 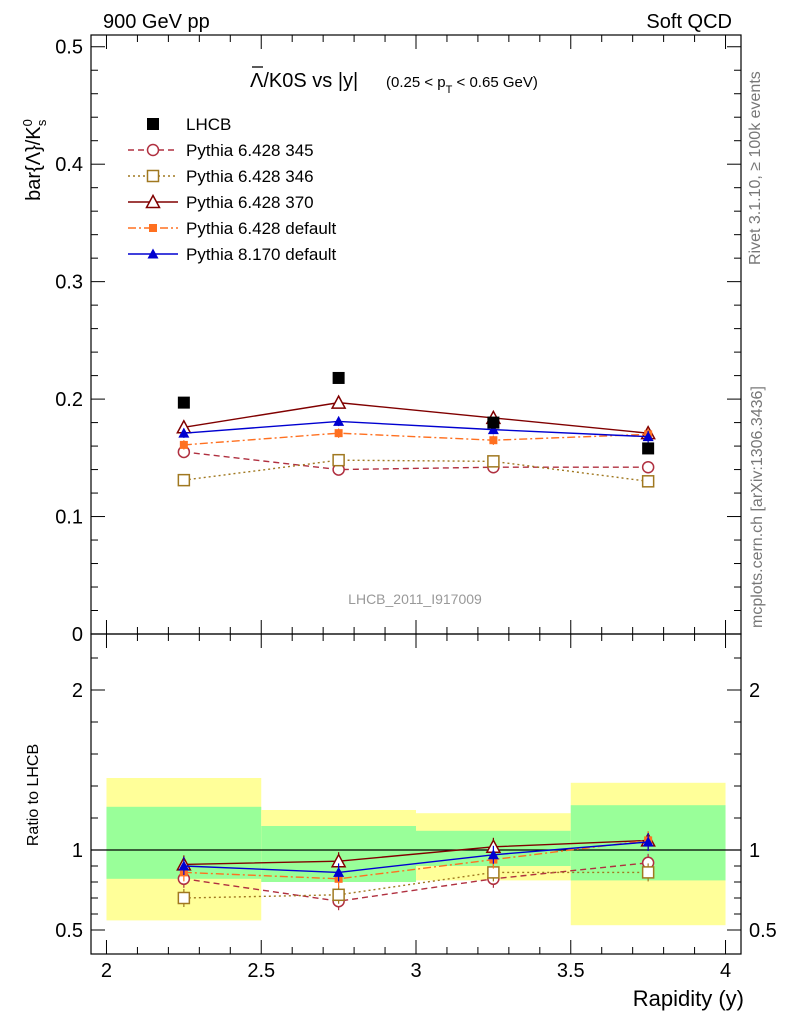 I want to click on ratio-ytick-label: 0.5, so click(x=69, y=931).